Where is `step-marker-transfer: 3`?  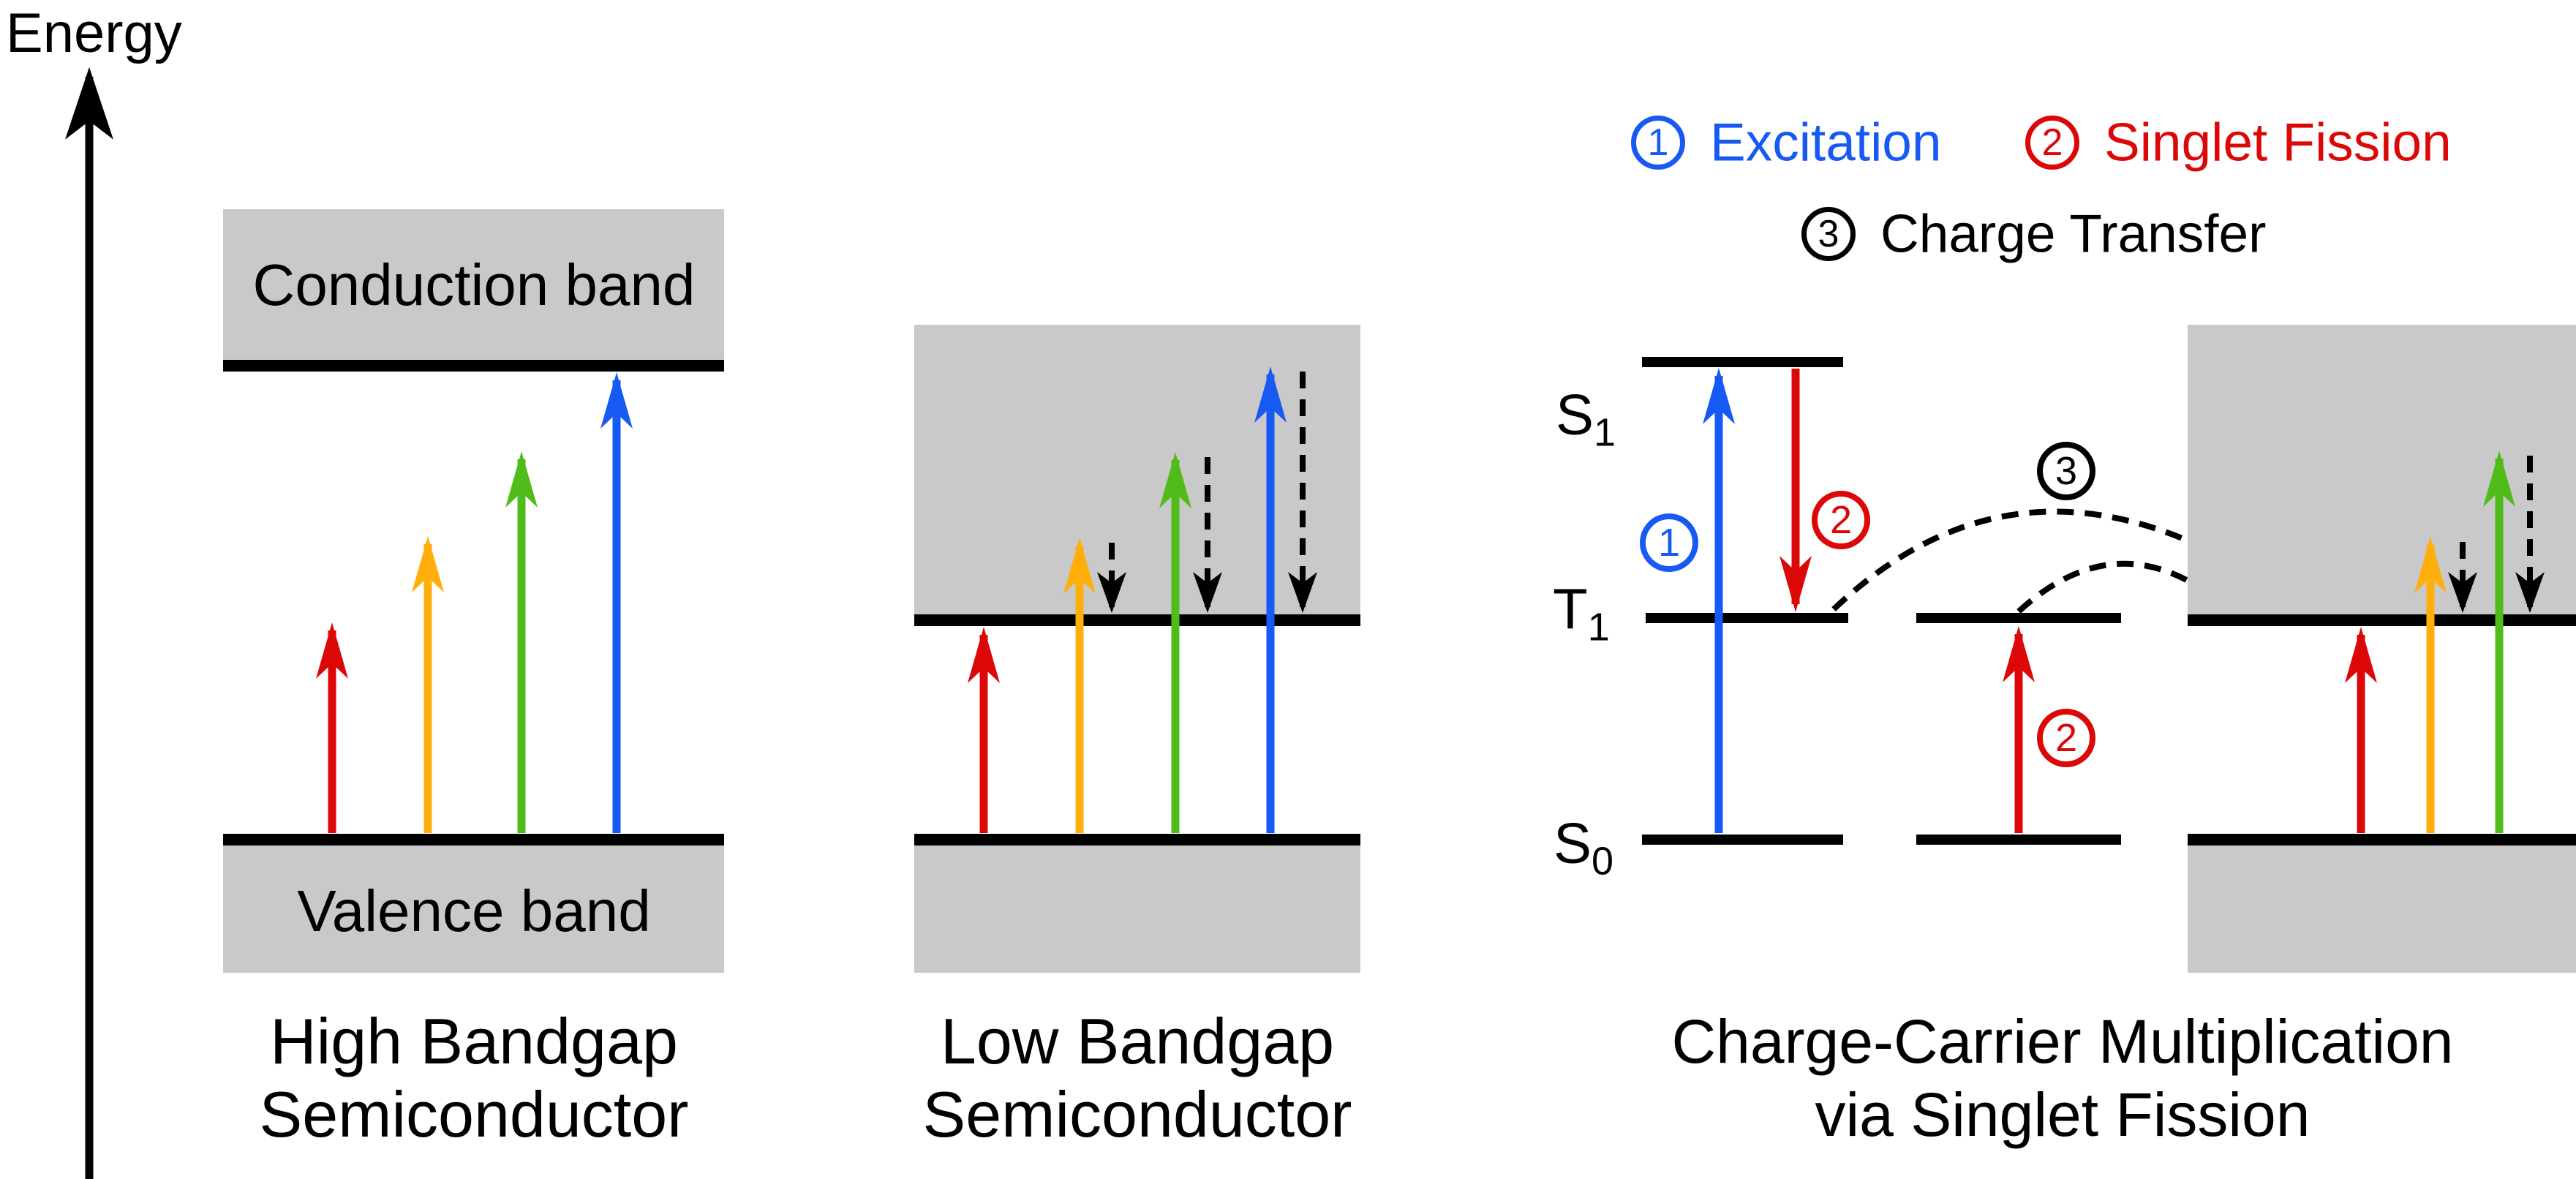
step-marker-transfer: 3 is located at coordinates (2066, 471).